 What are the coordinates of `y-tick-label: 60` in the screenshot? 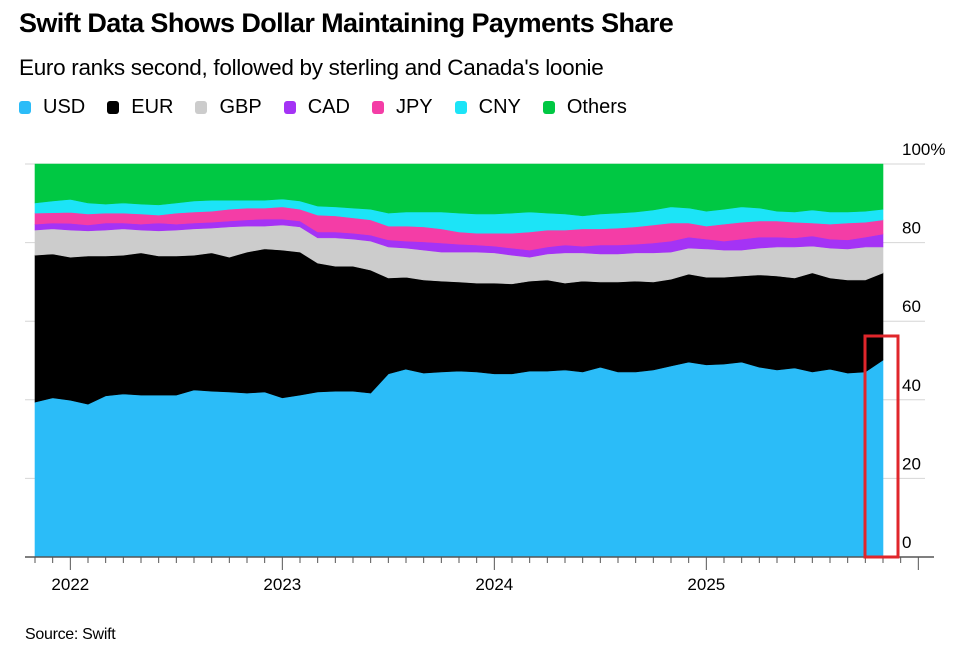 It's located at (911, 306).